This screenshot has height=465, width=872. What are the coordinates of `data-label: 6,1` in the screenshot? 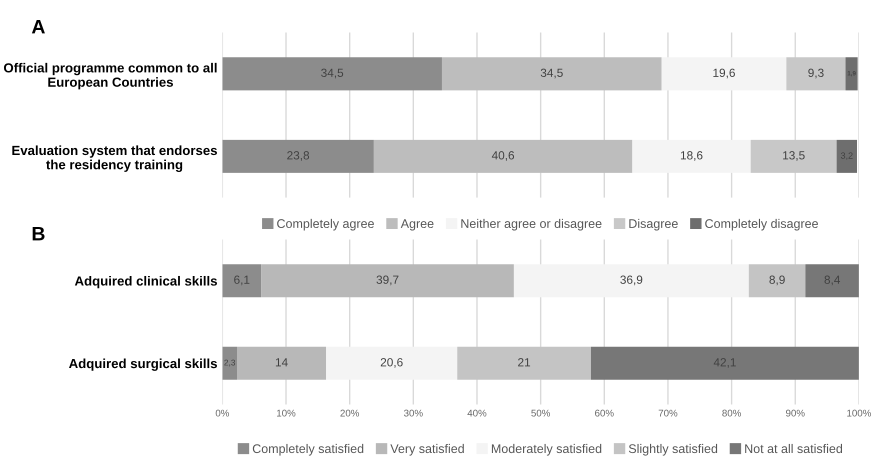 It's located at (242, 281).